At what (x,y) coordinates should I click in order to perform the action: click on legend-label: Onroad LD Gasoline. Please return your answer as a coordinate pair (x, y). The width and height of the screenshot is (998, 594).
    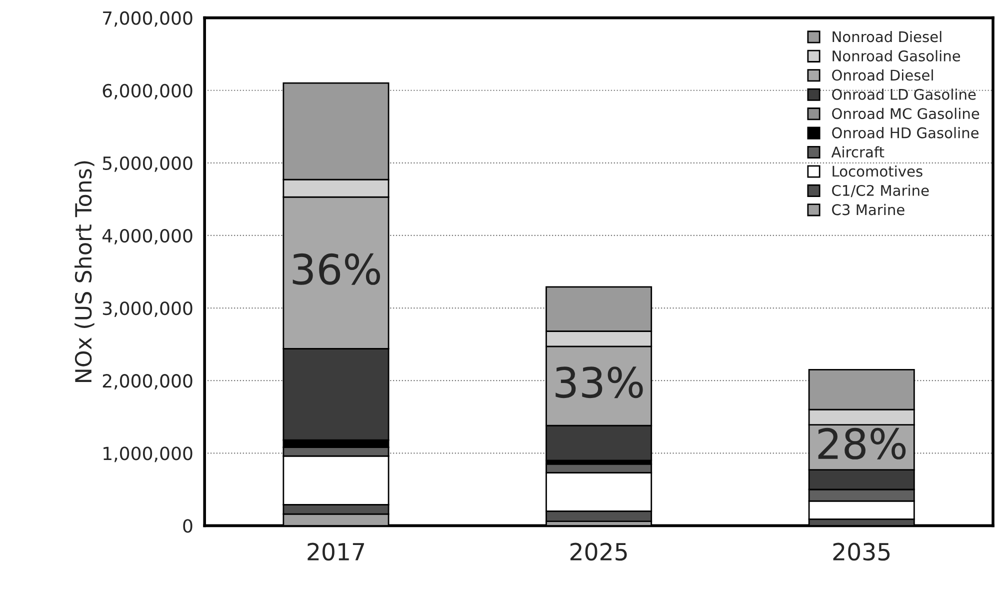
    Looking at the image, I should click on (904, 94).